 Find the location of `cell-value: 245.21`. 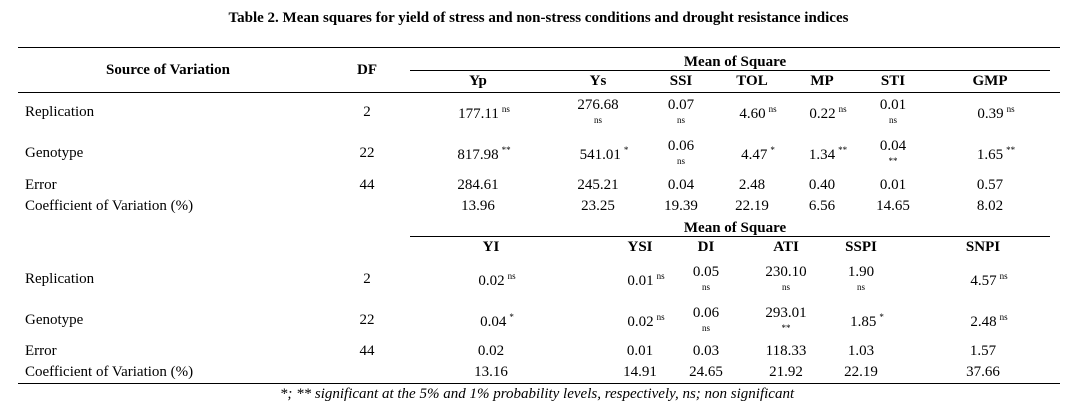

cell-value: 245.21 is located at coordinates (598, 185).